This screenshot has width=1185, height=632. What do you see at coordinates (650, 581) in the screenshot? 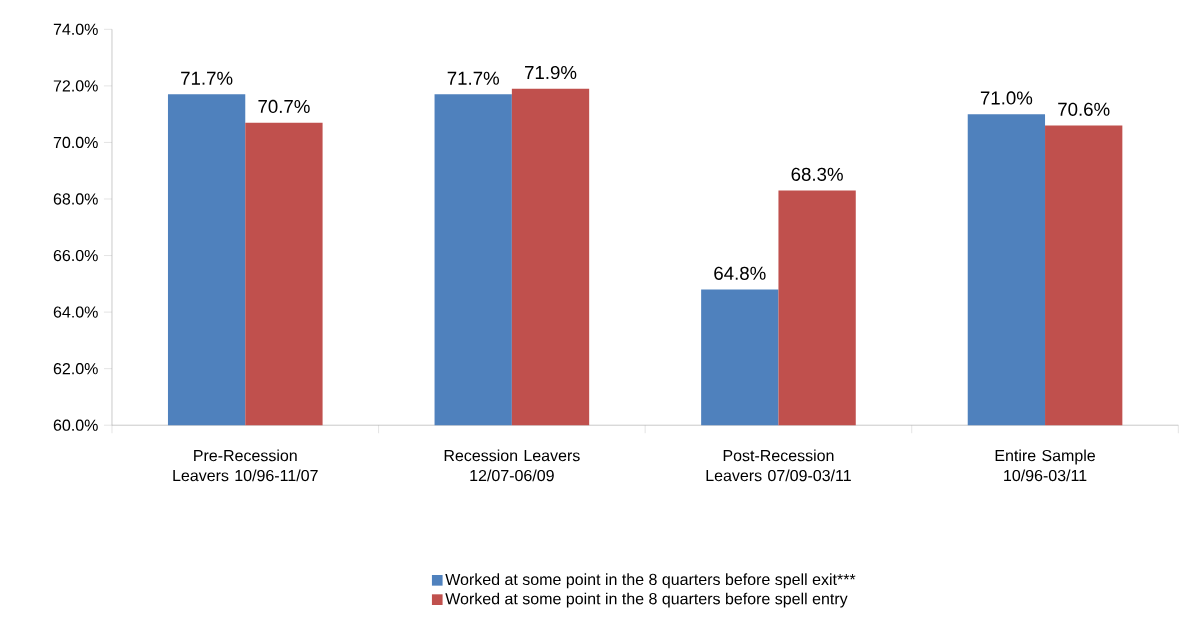
I see `legend-label: Worked at some point in the 8 quarters before spell exit***` at bounding box center [650, 581].